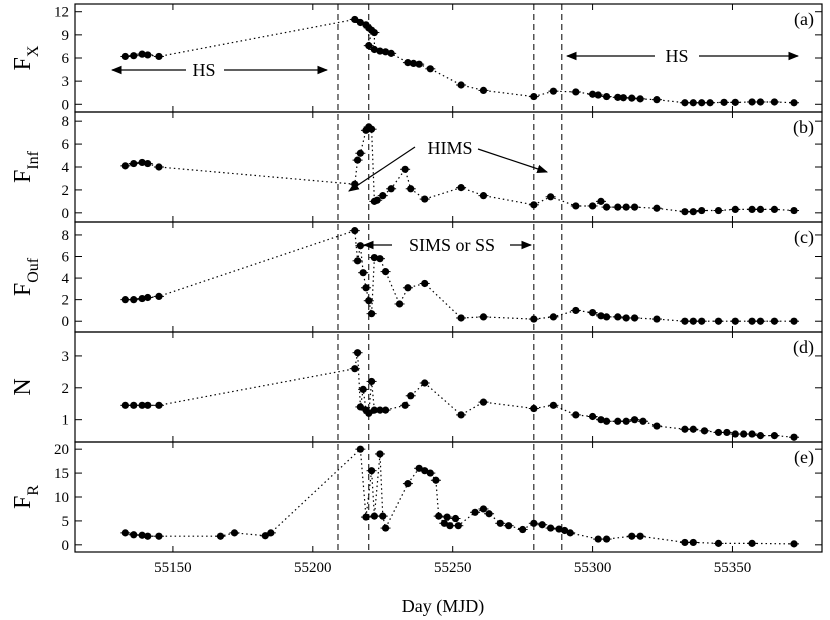 The image size is (830, 620). What do you see at coordinates (66, 105) in the screenshot?
I see `y-tick-label: 0` at bounding box center [66, 105].